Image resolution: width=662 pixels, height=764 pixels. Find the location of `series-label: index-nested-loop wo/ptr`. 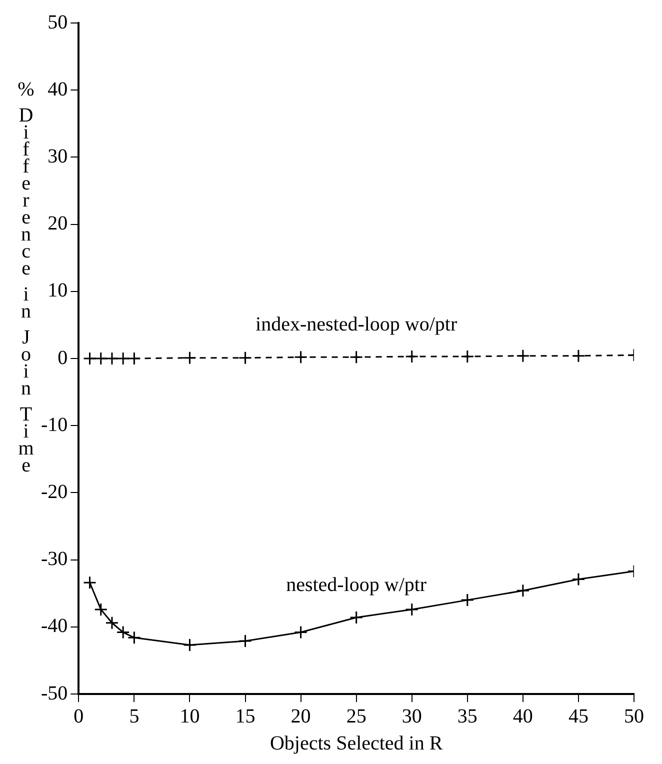

series-label: index-nested-loop wo/ptr is located at coordinates (357, 324).